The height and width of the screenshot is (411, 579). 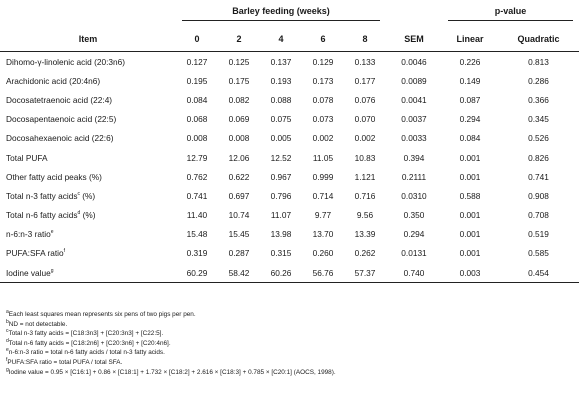 What do you see at coordinates (197, 234) in the screenshot?
I see `cell-week-0: 15.48` at bounding box center [197, 234].